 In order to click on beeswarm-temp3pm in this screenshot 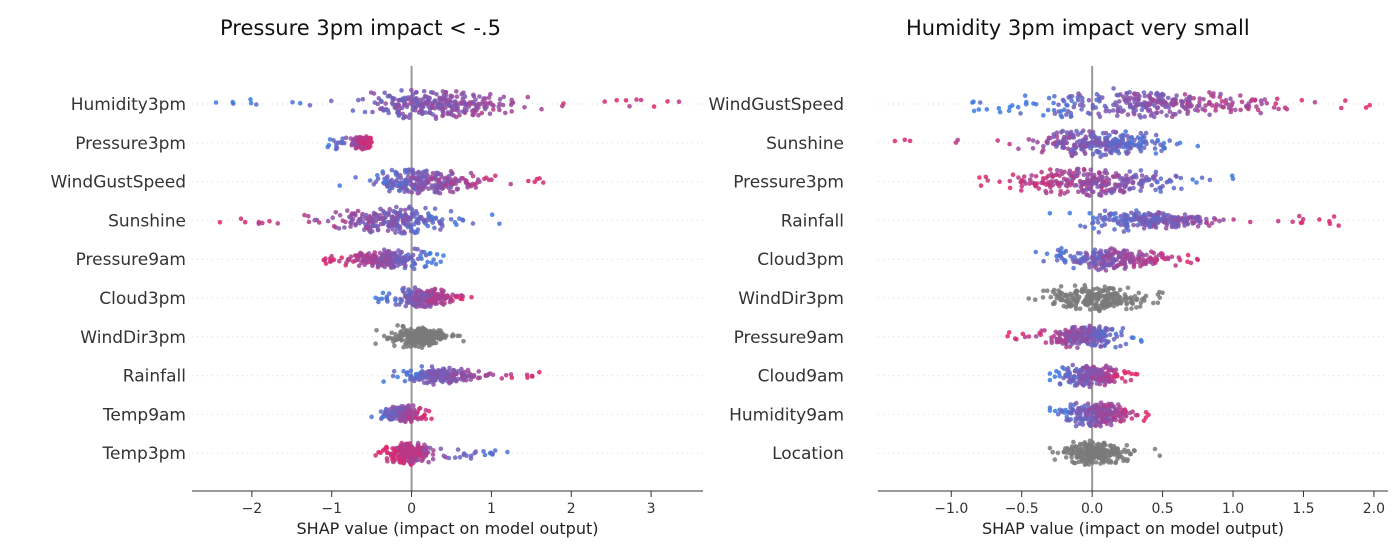, I will do `click(441, 454)`.